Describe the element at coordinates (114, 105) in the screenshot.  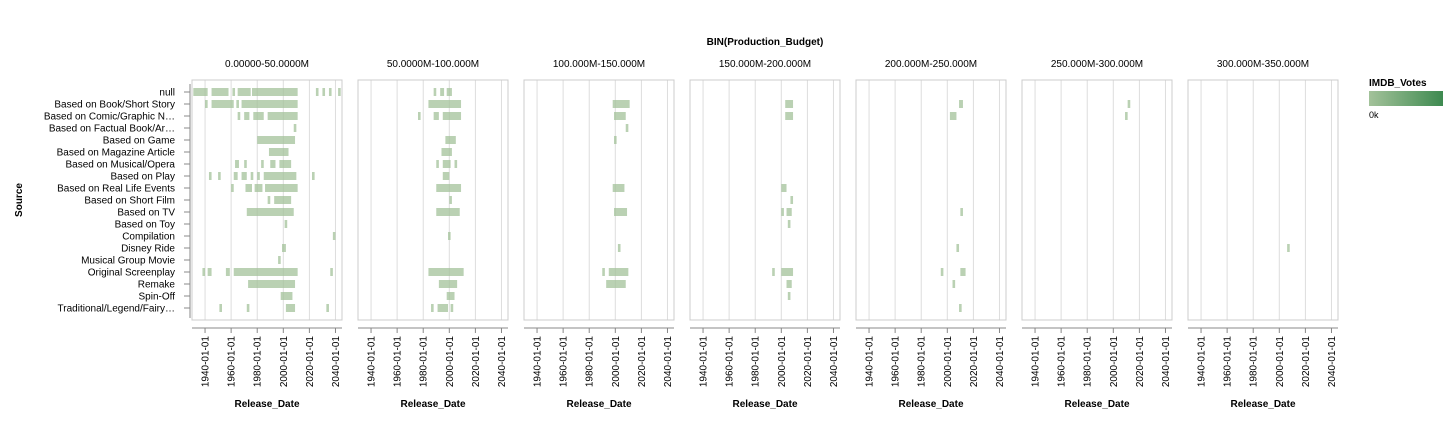
I see `y-tick-label: Based on Book/Short Story` at that location.